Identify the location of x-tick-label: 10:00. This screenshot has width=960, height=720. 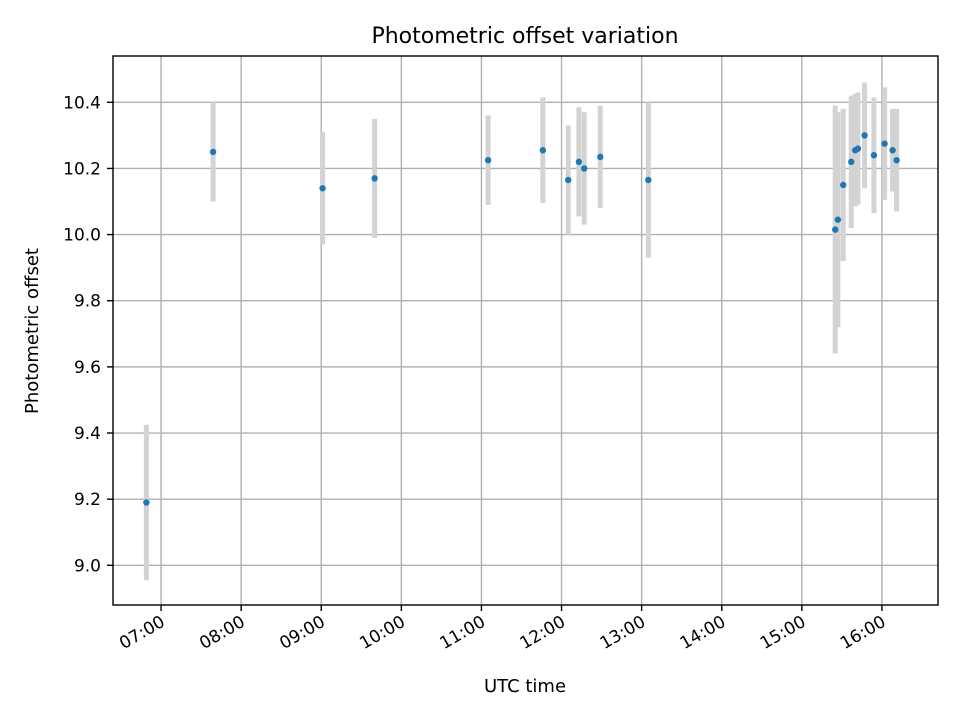
(382, 633).